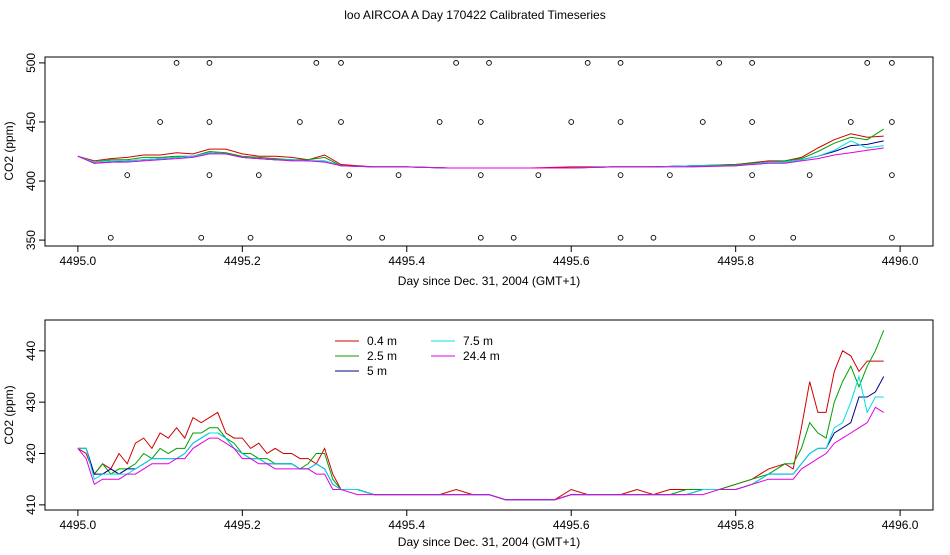 This screenshot has width=950, height=555. Describe the element at coordinates (31, 402) in the screenshot. I see `y-tick-label: 430` at that location.